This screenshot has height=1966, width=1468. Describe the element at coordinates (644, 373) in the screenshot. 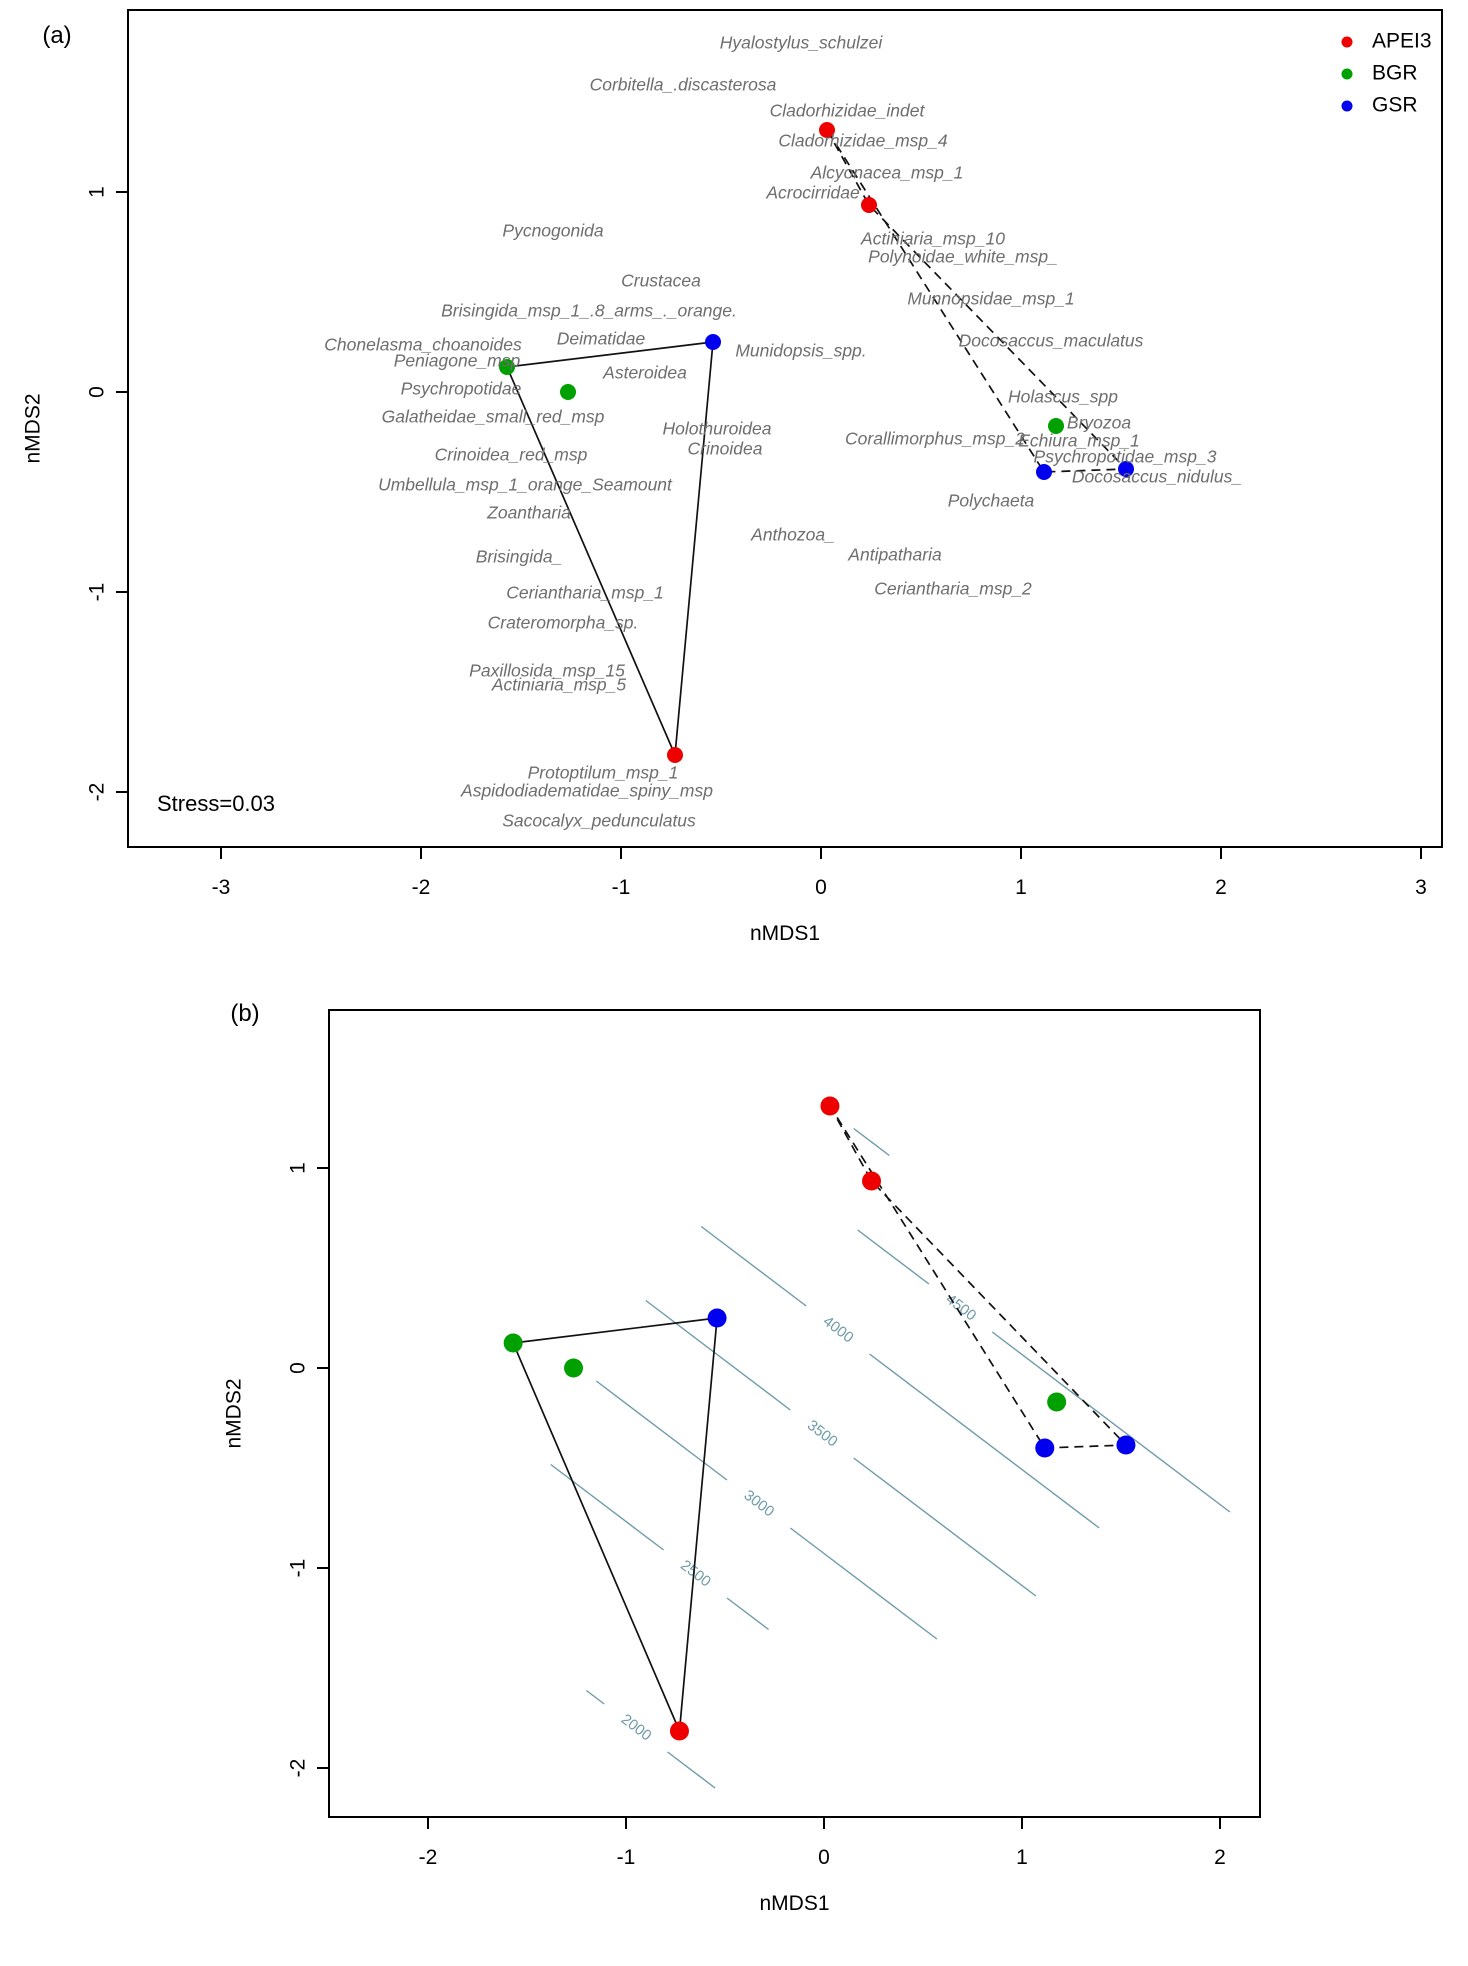

I see `species-label: Asteroidea` at that location.